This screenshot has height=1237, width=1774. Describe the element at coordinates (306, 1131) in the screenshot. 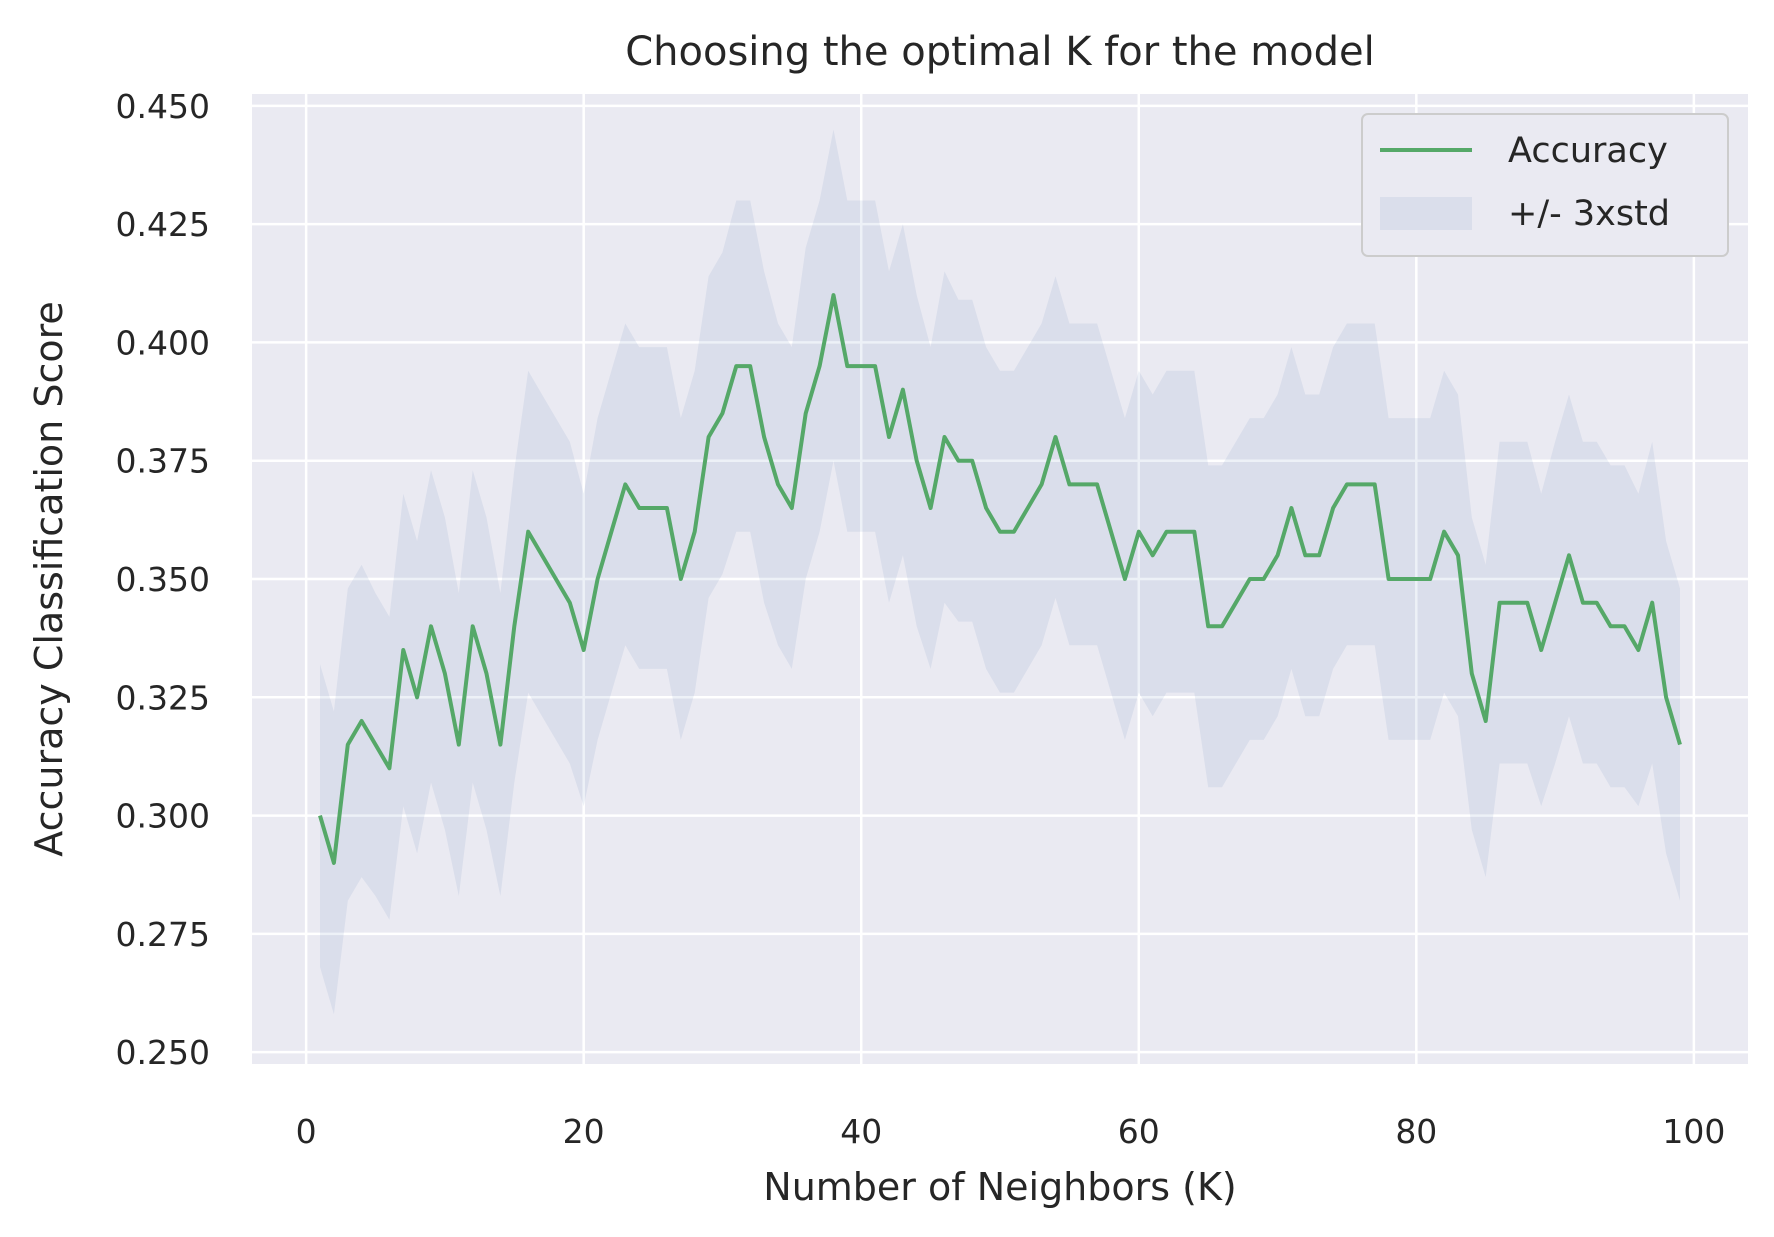

I see `x-tick-label: 0` at that location.